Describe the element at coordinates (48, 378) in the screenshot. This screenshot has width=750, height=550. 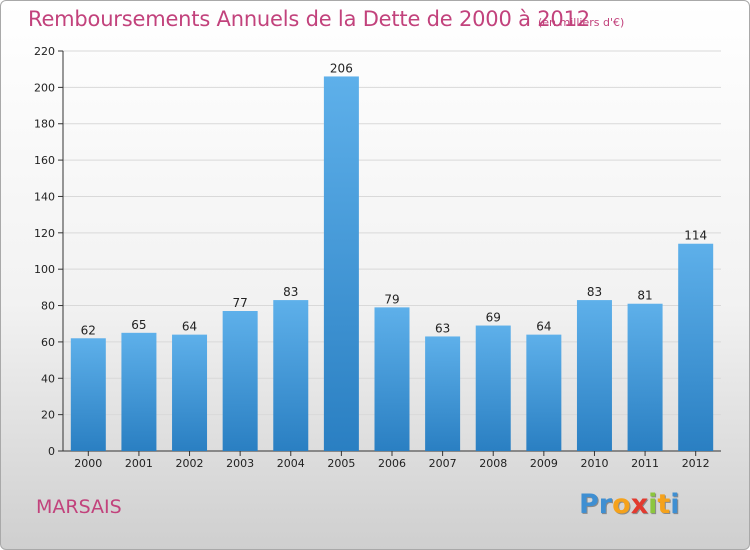
I see `y-tick-label: 40` at that location.